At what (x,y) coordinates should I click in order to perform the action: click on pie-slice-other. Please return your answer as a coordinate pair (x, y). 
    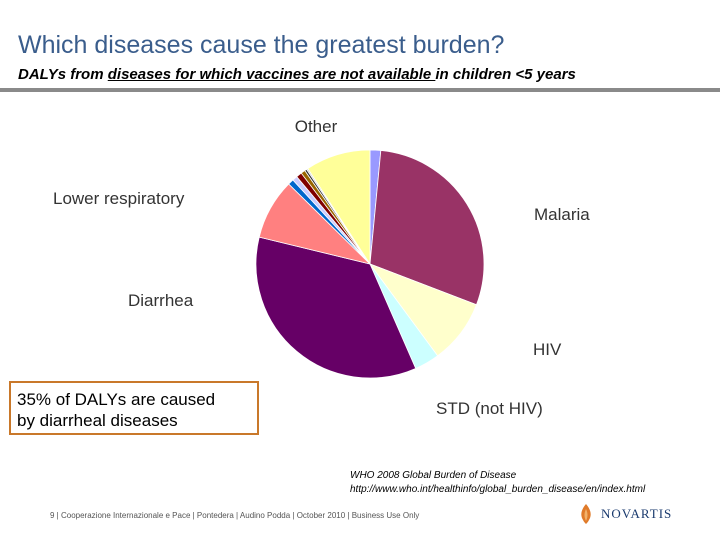
    Looking at the image, I should click on (339, 207).